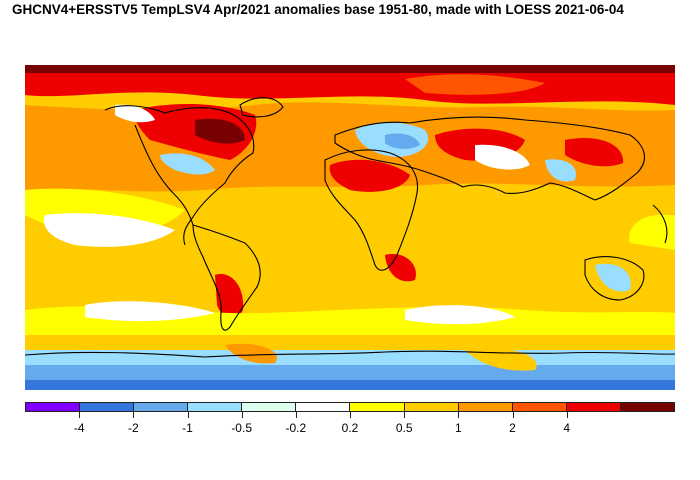 The width and height of the screenshot is (700, 480). What do you see at coordinates (475, 84) in the screenshot?
I see `siberia-orange-region` at bounding box center [475, 84].